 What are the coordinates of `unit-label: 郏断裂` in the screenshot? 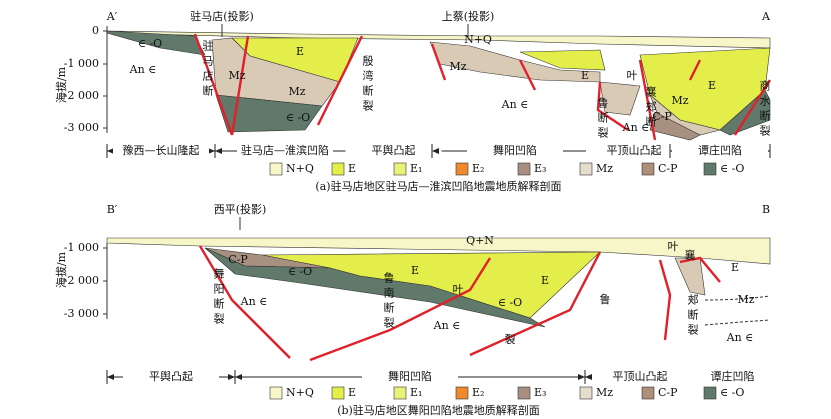 It's located at (692, 316).